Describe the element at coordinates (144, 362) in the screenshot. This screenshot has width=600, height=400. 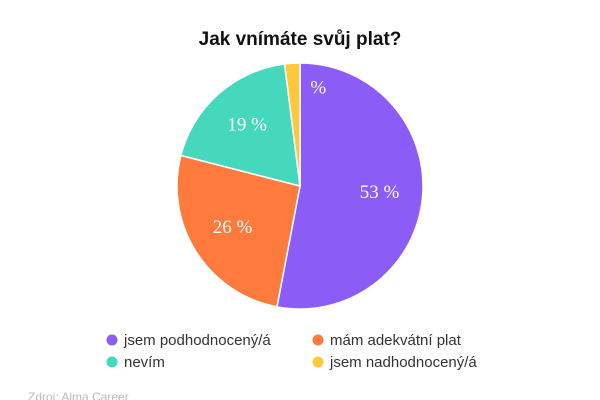
I see `legend-label: nevím` at that location.